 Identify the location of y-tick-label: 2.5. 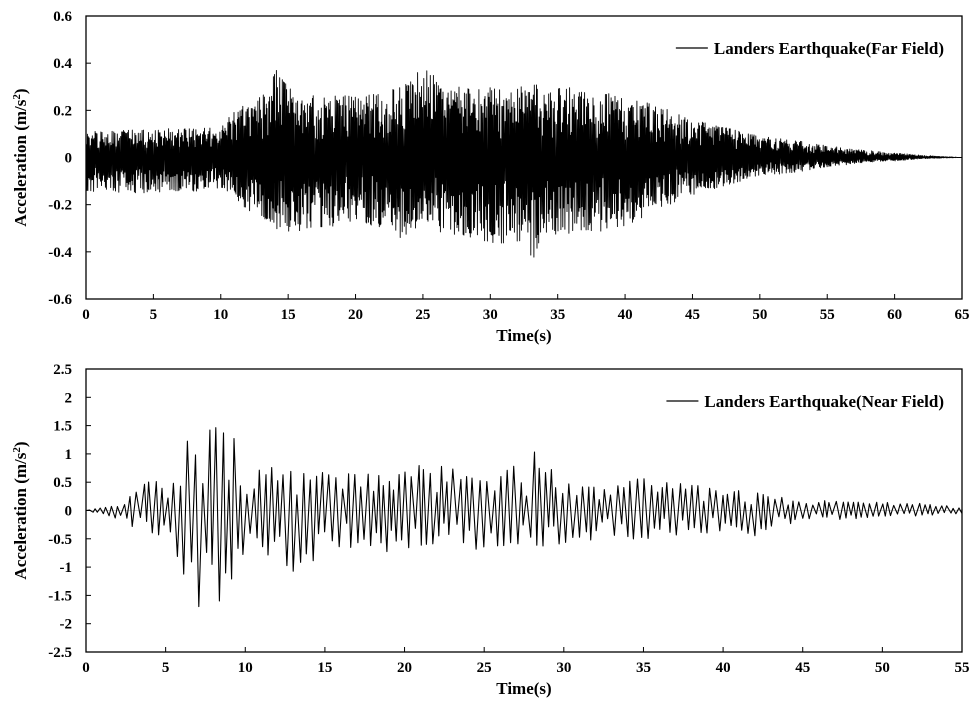
(62, 370).